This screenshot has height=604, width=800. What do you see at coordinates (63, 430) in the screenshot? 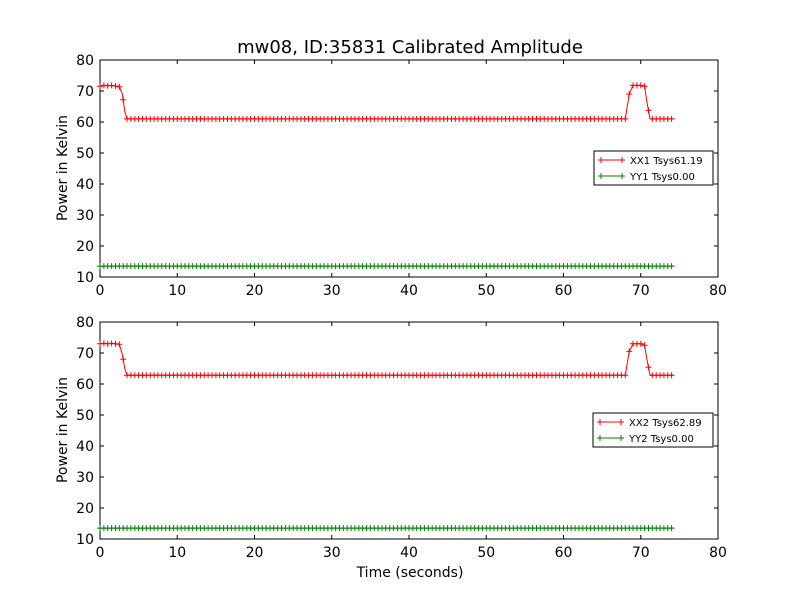
I see `bottom-y-axis-label: Power in Kelvin` at bounding box center [63, 430].